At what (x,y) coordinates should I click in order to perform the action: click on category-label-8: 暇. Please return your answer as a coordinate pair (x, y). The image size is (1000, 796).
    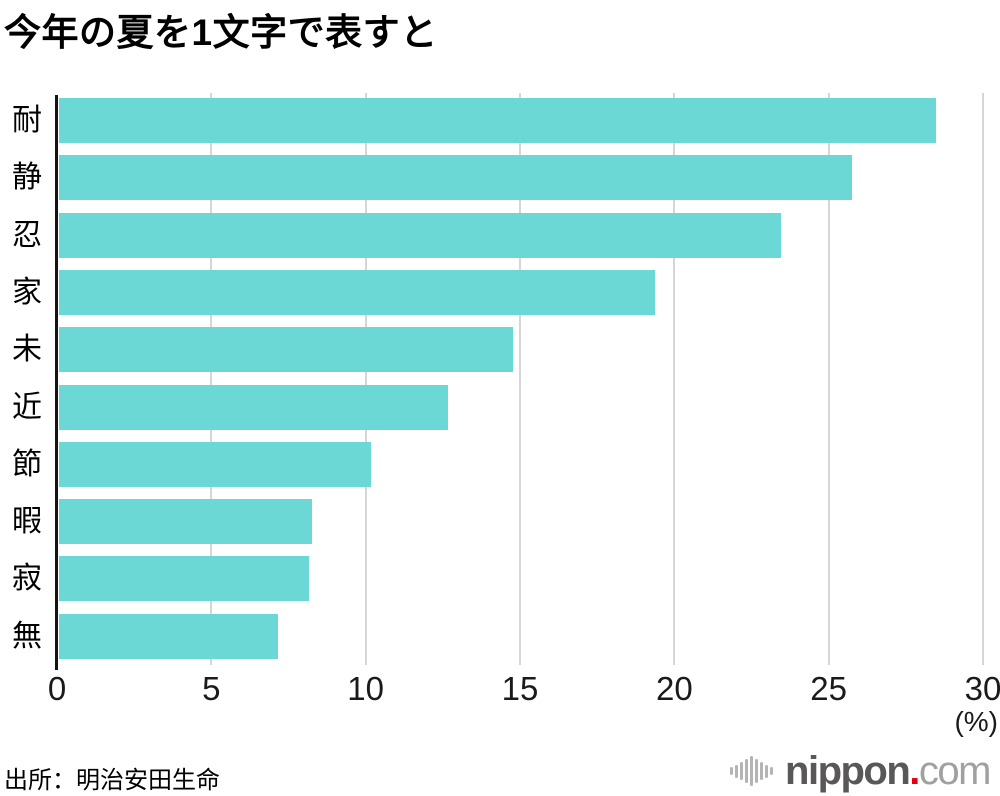
    Looking at the image, I should click on (27, 522).